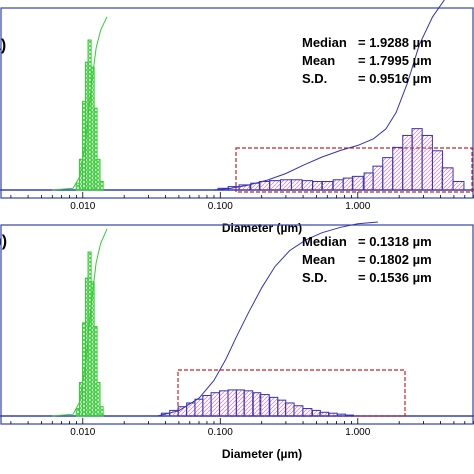  What do you see at coordinates (395, 241) in the screenshot?
I see `panel-b-median-value: = 0.1318 µm` at bounding box center [395, 241].